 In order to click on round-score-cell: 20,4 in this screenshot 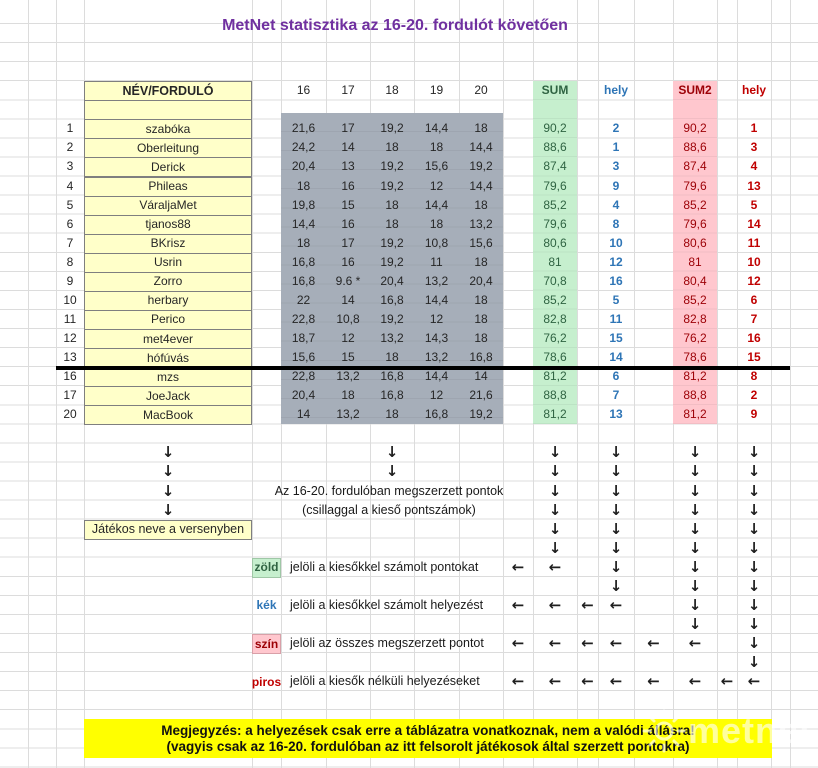, I will do `click(392, 280)`.